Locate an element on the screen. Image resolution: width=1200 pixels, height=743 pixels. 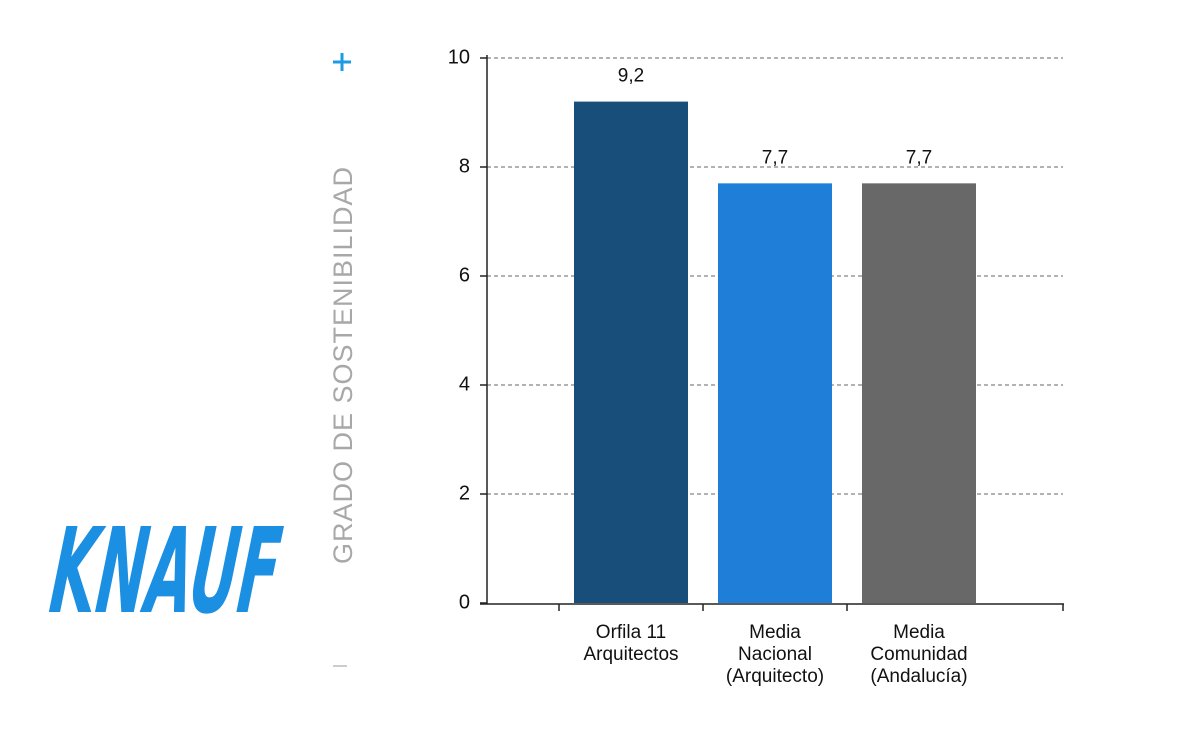
x-tick-label-line: (Andalucía) is located at coordinates (918, 676).